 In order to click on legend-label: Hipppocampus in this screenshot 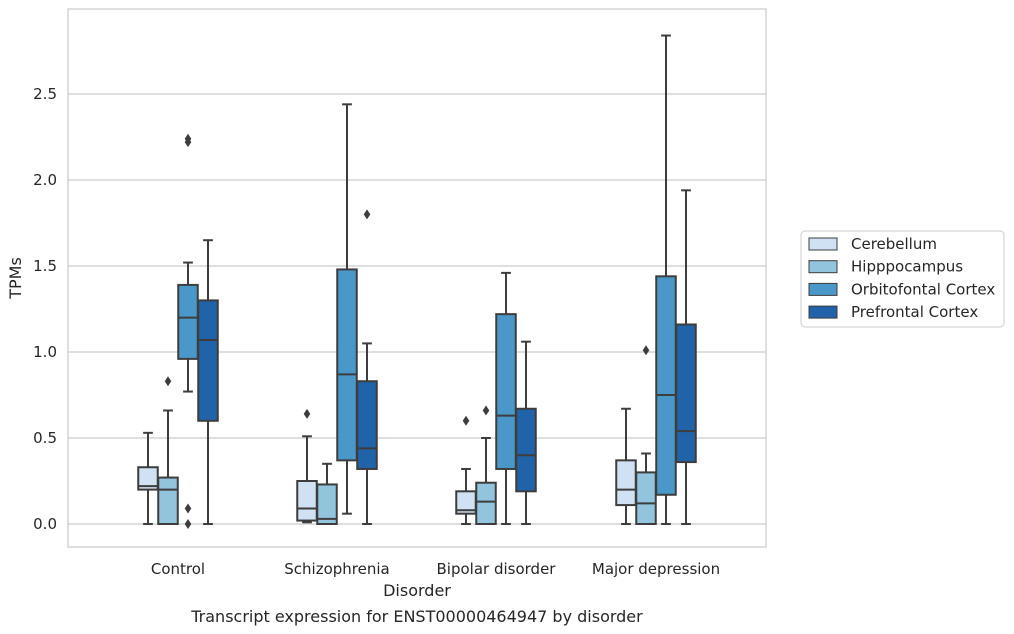, I will do `click(907, 267)`.